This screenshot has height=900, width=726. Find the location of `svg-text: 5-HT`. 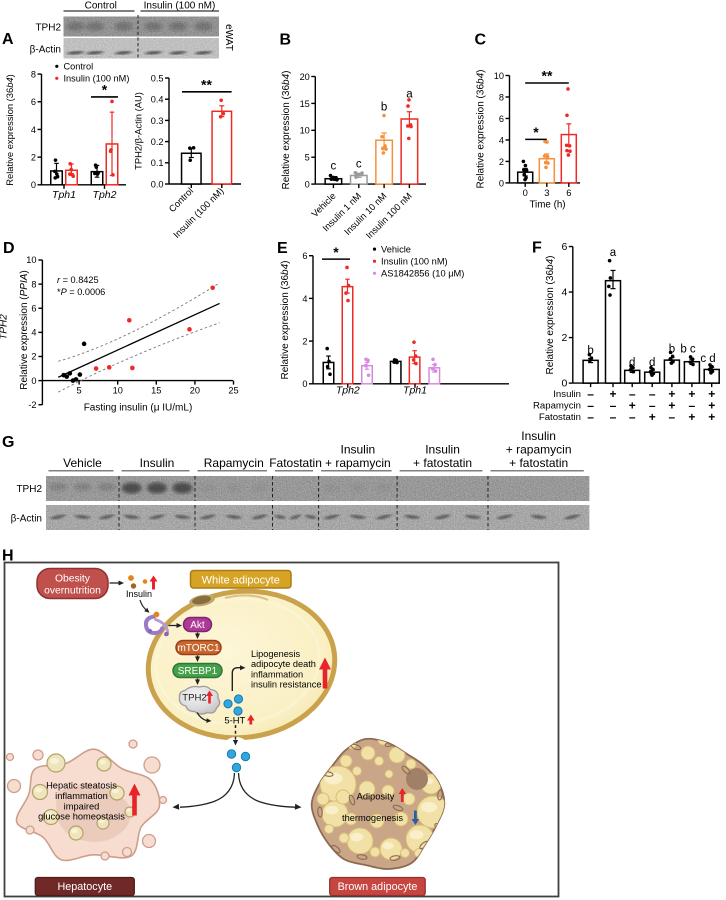

svg-text: 5-HT is located at coordinates (234, 720).